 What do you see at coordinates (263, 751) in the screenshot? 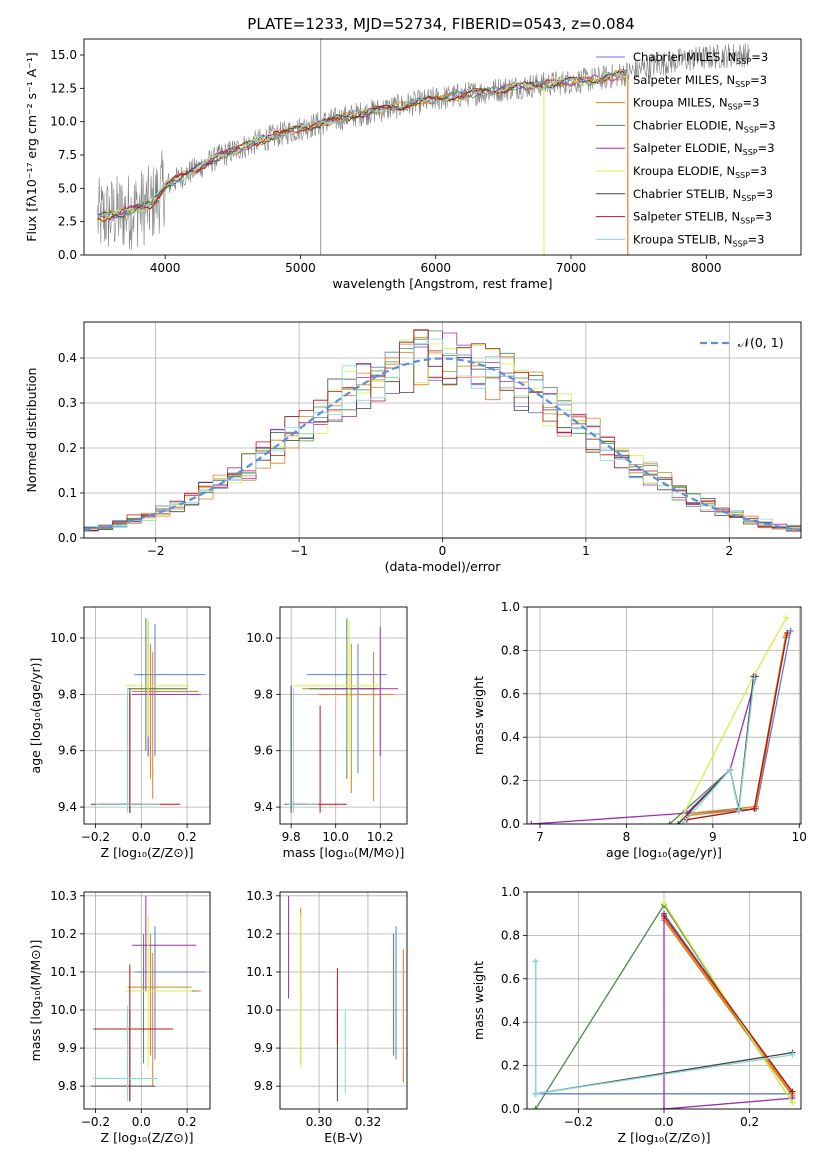
I see `age-mass-y-tick-label: 9.6` at bounding box center [263, 751].